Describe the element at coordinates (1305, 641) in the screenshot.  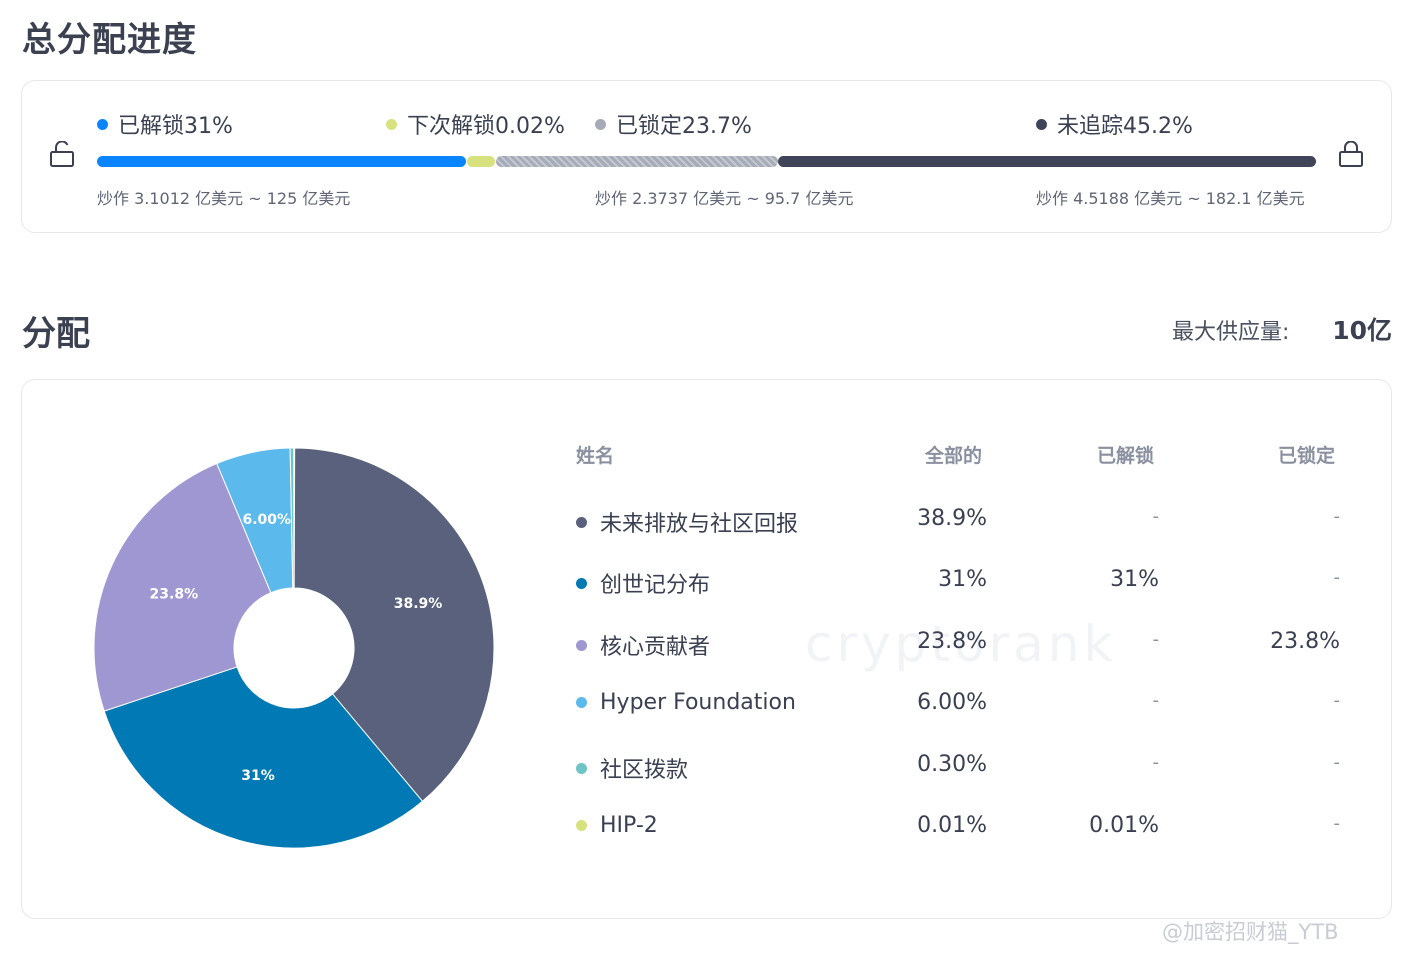
I see `row-locked-value: 23.8%` at that location.